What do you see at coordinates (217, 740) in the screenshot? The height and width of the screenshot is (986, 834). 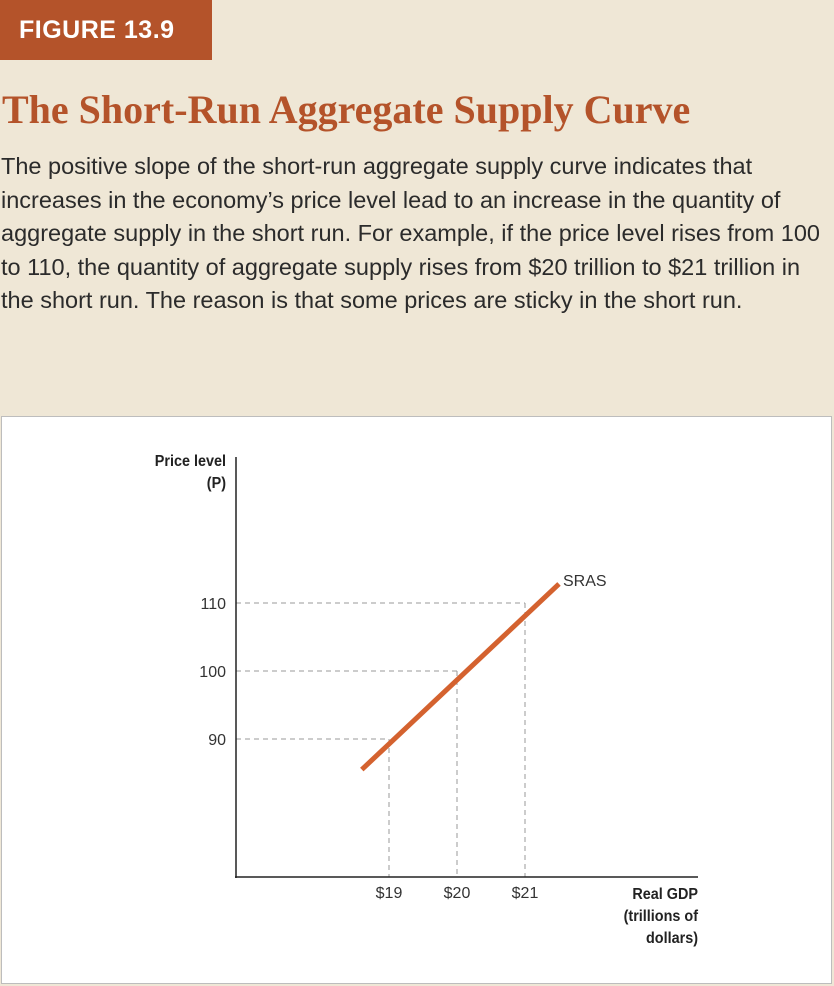 I see `y-tick-label-0: 90` at bounding box center [217, 740].